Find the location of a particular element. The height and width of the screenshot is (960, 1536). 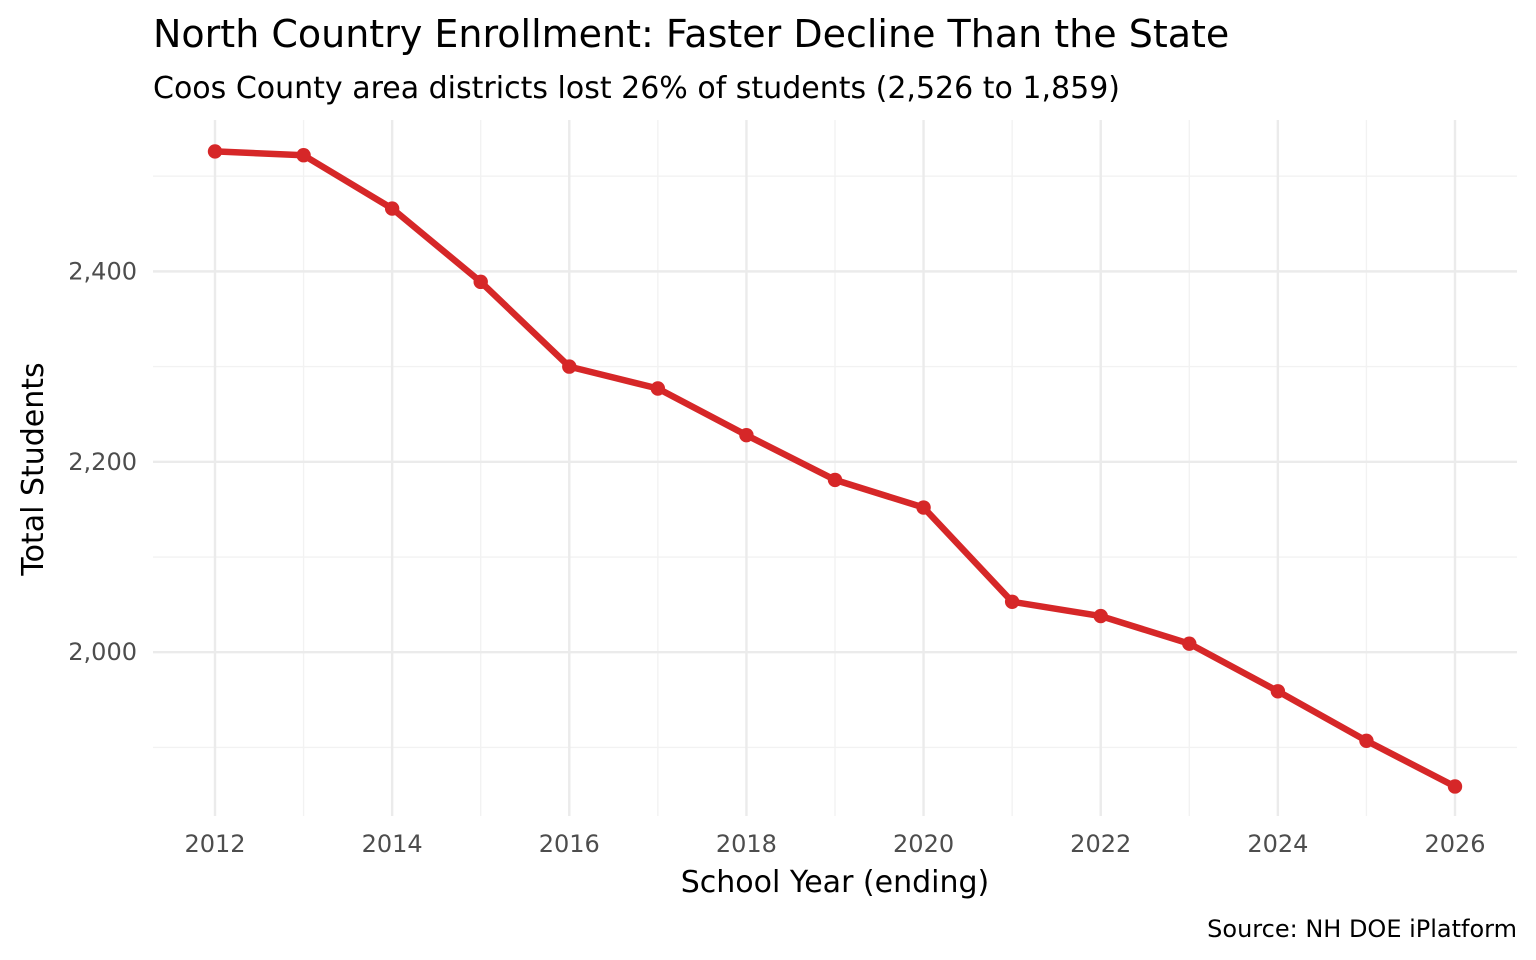

y-axis-tick-labels: 2,000 2,200 2,400 is located at coordinates (102, 461).